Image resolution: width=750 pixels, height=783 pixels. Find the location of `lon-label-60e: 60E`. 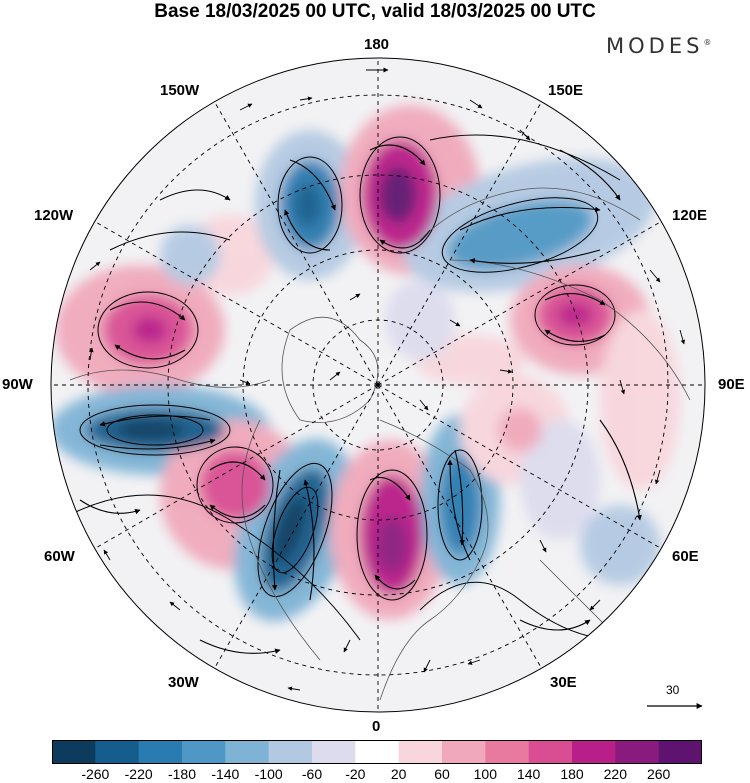

lon-label-60e: 60E is located at coordinates (685, 556).